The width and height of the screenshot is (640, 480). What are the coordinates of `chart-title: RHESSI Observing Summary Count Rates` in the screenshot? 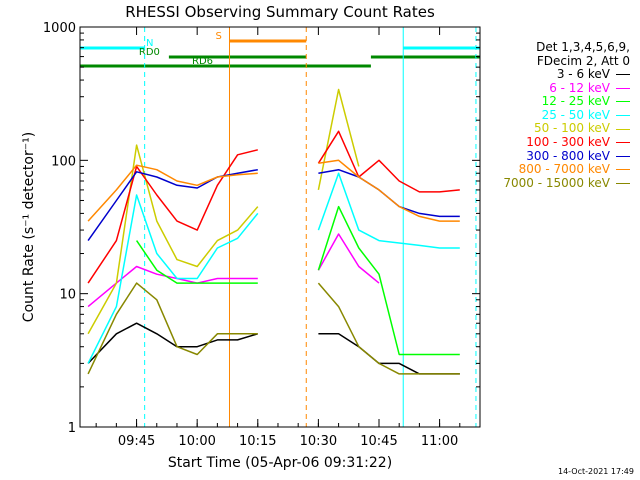 It's located at (280, 12).